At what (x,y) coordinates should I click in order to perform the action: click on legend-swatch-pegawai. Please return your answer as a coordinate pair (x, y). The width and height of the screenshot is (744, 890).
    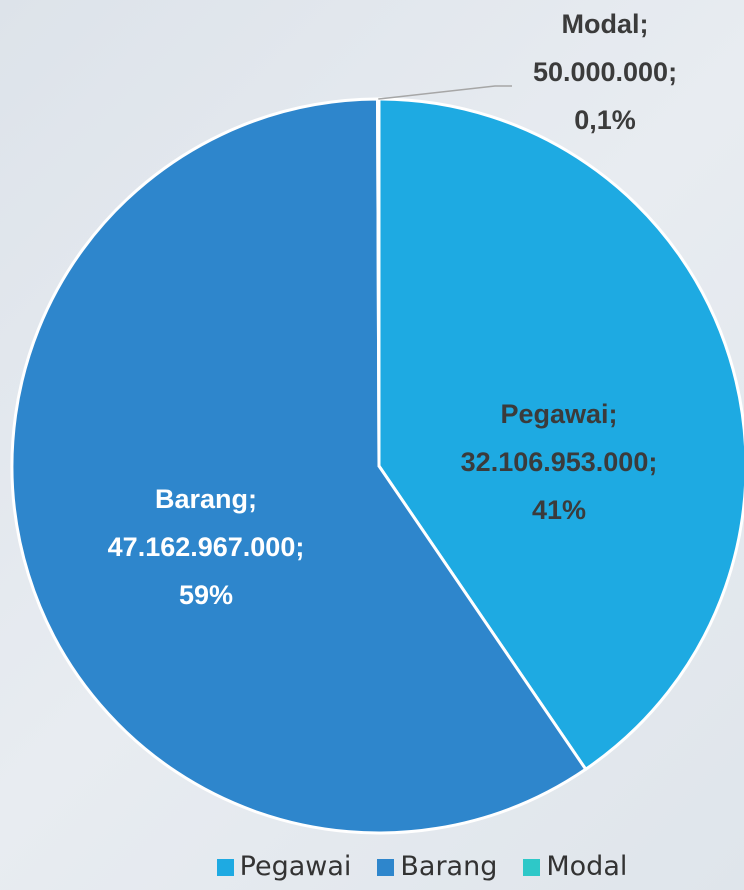
    Looking at the image, I should click on (225, 867).